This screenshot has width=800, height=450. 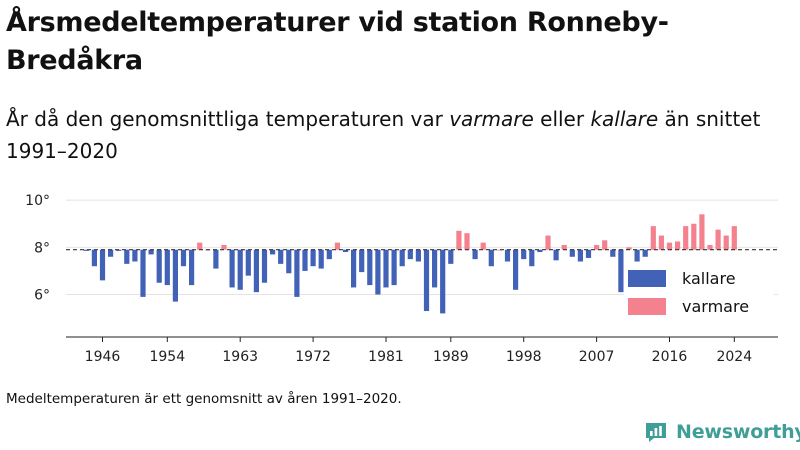 I want to click on y-tick-label: 10°, so click(x=37, y=201).